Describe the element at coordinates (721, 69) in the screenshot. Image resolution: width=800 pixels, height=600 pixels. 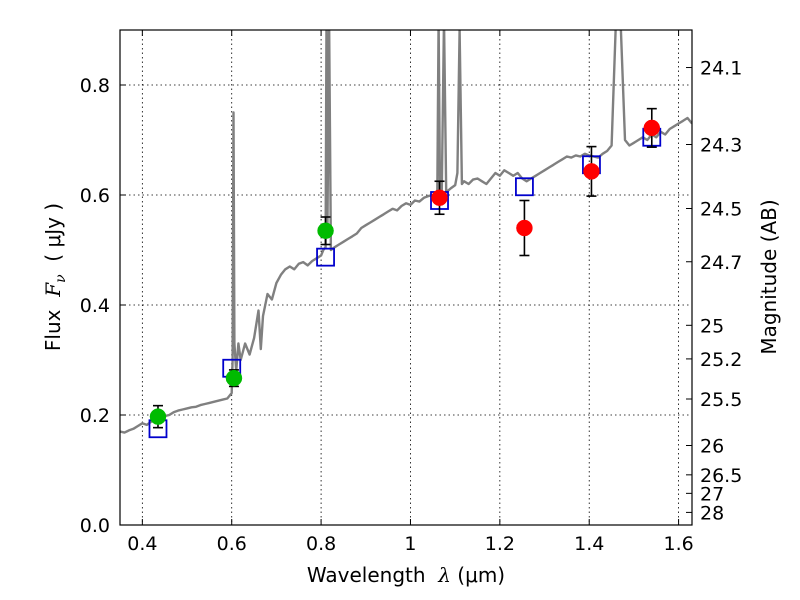
I see `magnitude-tick-label: 24.1` at that location.